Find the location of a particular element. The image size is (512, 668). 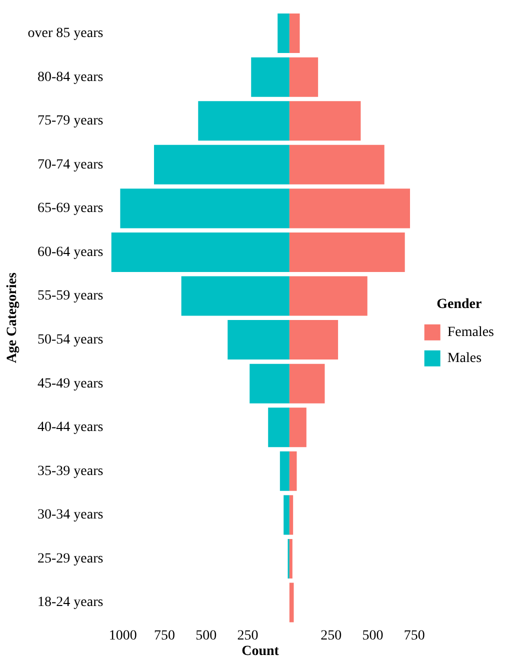

y-tick-label: 80-84 years is located at coordinates (71, 77).